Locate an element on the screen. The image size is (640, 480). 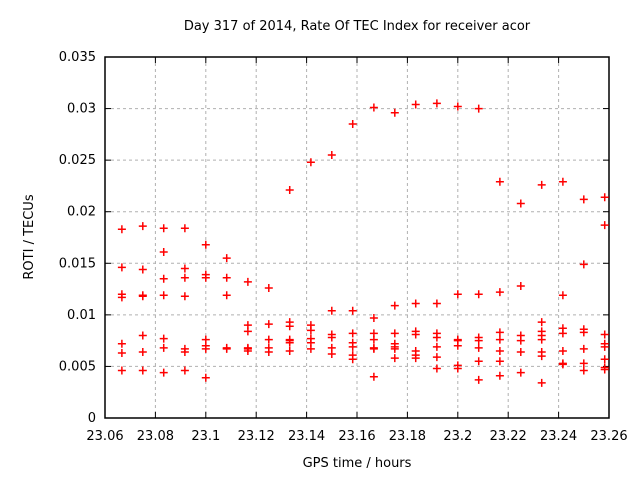
y-tick-label: 0.02 is located at coordinates (81, 212).